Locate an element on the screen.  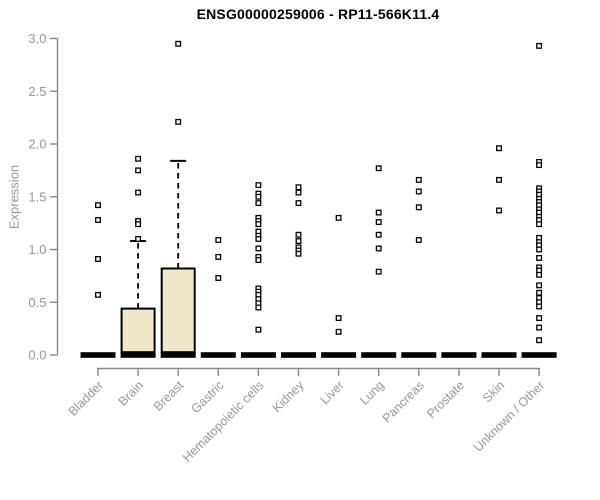
y-tick-label: 1.5 is located at coordinates (37, 196).